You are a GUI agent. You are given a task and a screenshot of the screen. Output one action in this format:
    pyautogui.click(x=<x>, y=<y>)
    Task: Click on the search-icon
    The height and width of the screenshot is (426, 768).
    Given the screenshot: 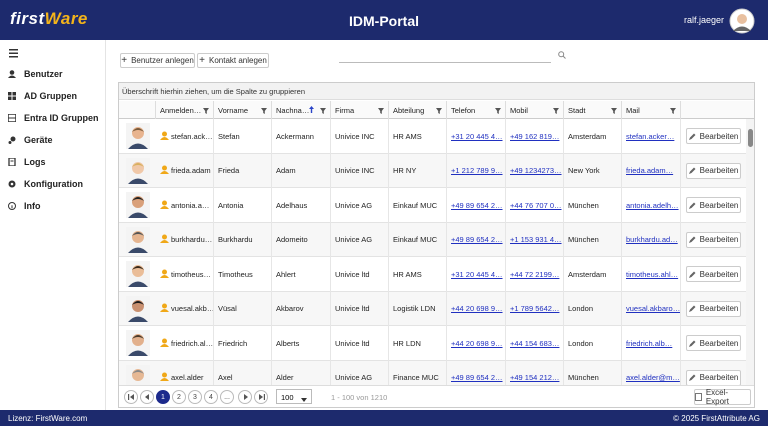 What is the action you would take?
    pyautogui.click(x=562, y=55)
    